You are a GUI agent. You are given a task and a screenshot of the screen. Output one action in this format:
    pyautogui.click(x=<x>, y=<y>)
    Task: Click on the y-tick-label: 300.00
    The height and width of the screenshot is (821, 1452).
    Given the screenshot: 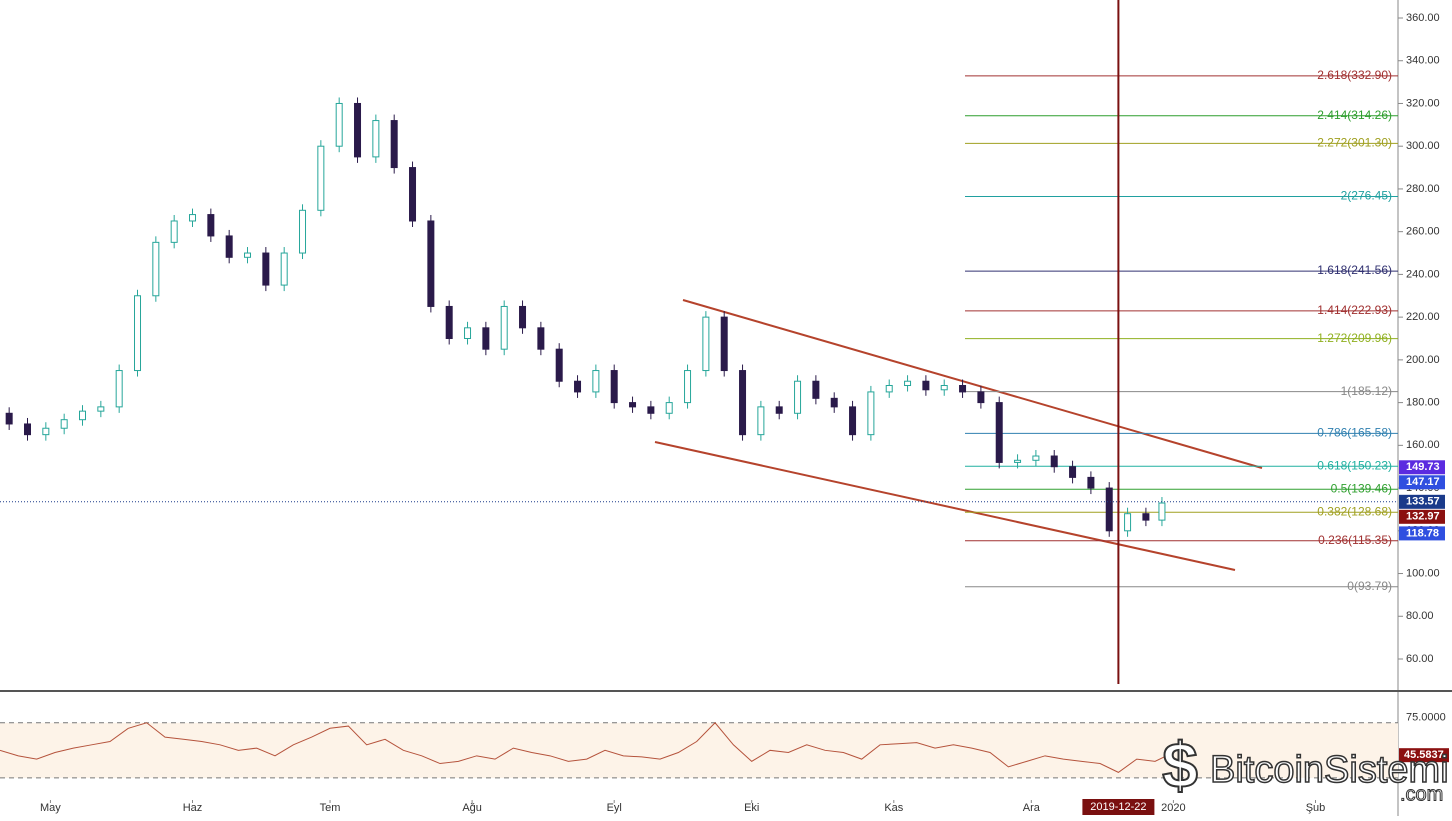 What is the action you would take?
    pyautogui.click(x=1423, y=146)
    